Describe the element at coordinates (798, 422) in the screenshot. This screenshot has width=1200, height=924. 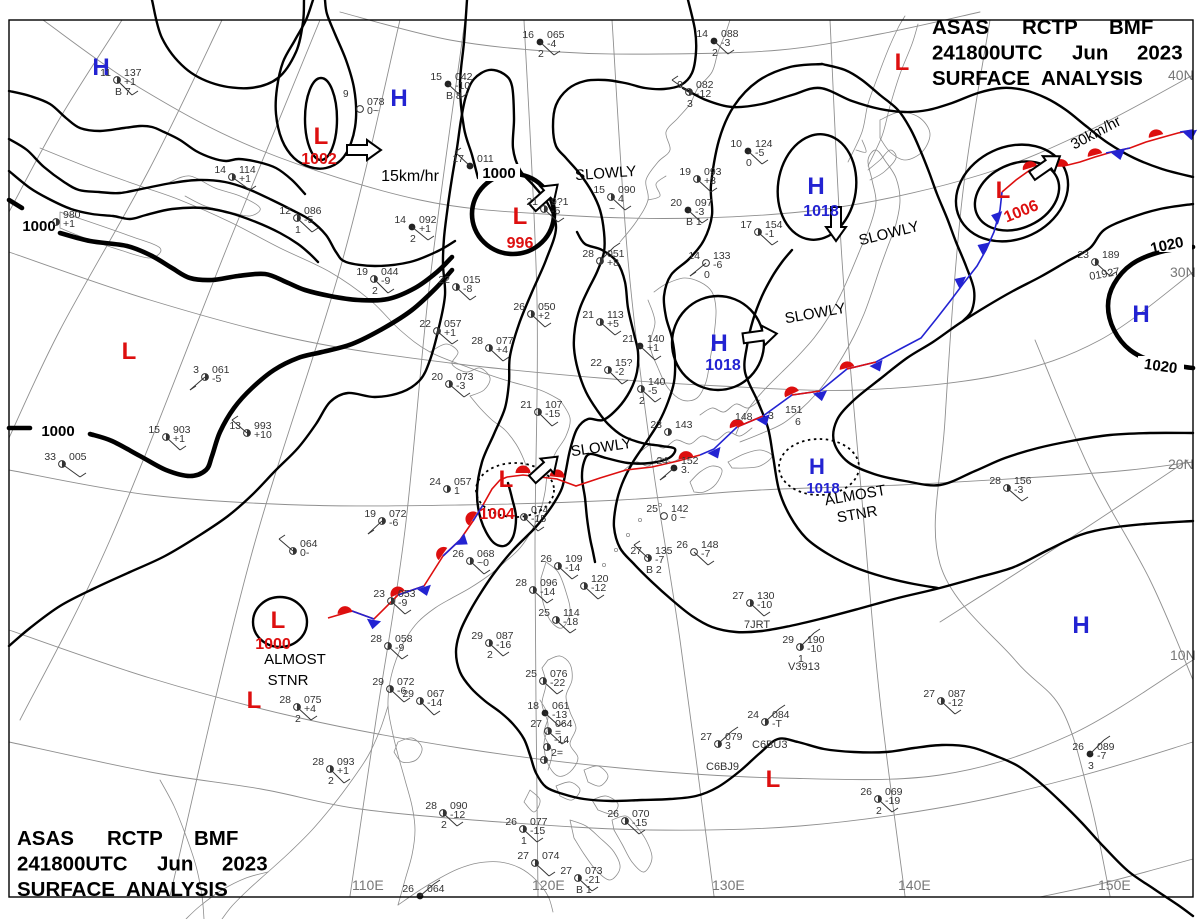
I see `svg-text: 6` at that location.